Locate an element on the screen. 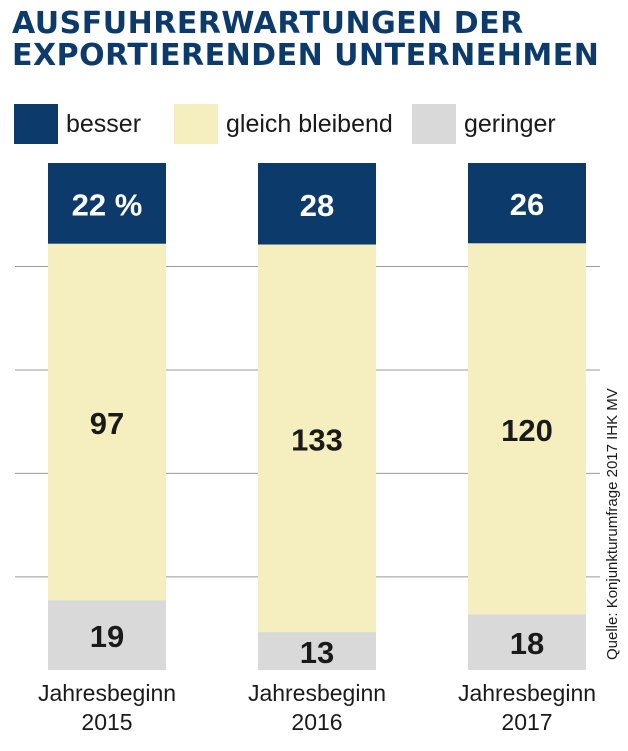 The height and width of the screenshot is (751, 628). data-label-geringer-1: 13 is located at coordinates (317, 652).